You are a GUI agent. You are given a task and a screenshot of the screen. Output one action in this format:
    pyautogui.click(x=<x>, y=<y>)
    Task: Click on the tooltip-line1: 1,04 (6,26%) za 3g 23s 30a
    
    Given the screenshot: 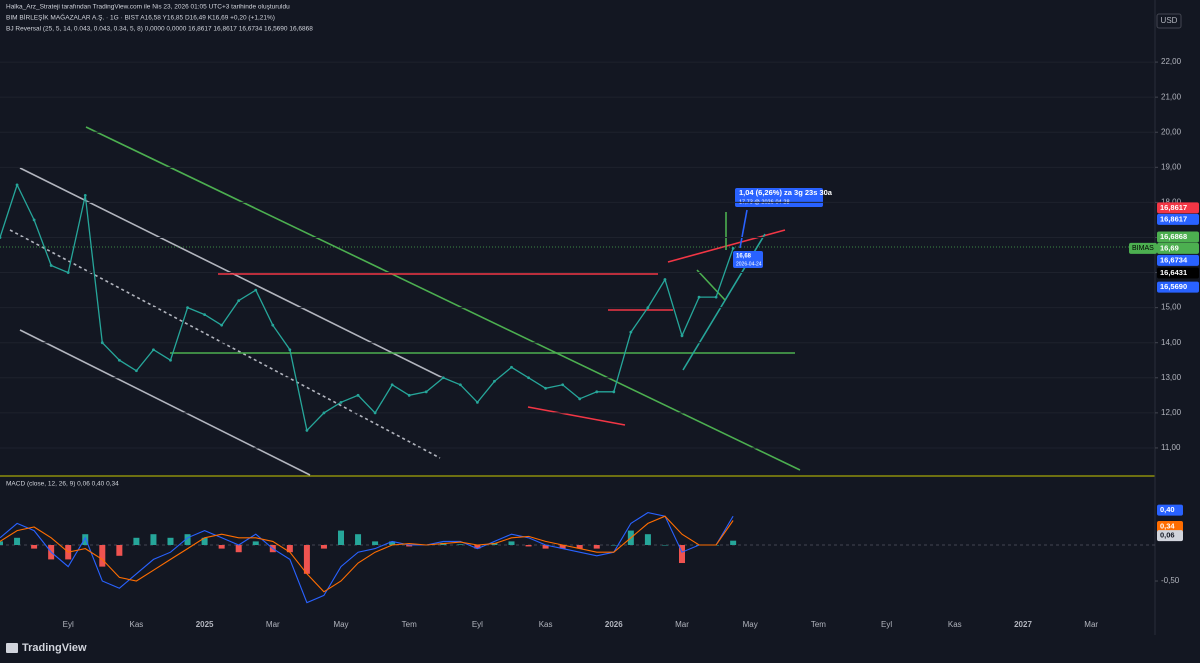 What is the action you would take?
    pyautogui.click(x=786, y=192)
    